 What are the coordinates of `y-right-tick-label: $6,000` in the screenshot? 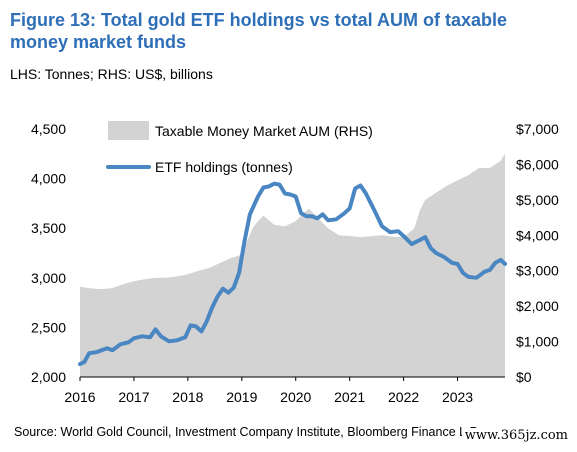 It's located at (537, 164).